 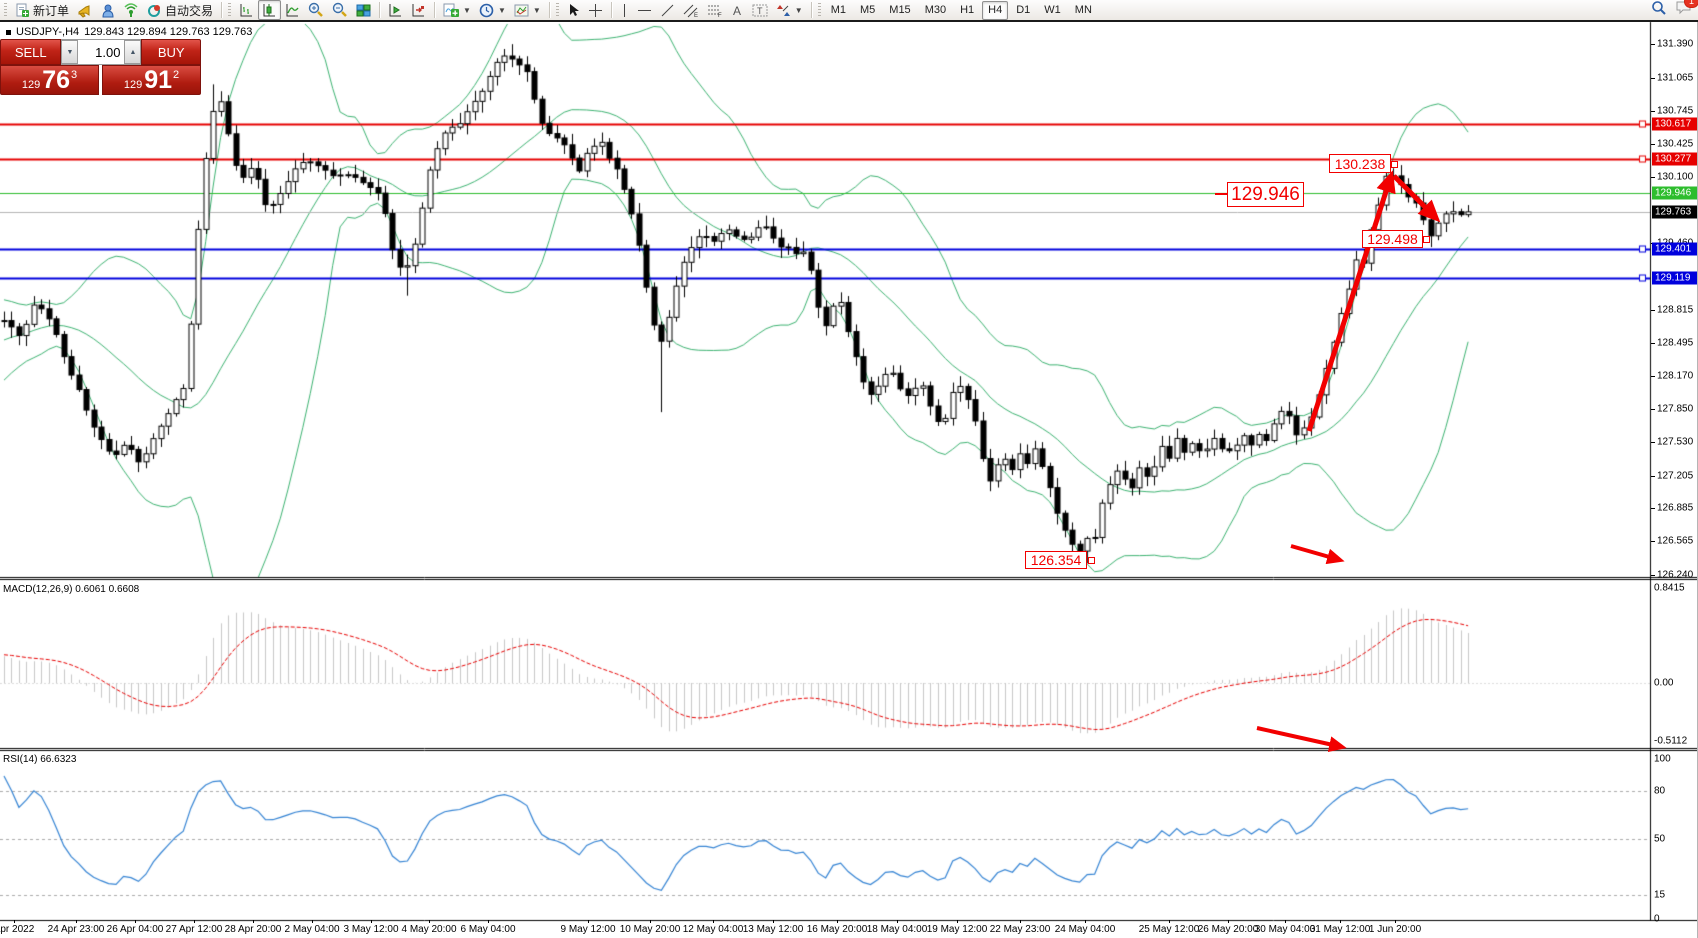 I want to click on price-line-badge: 129.119, so click(x=1675, y=278).